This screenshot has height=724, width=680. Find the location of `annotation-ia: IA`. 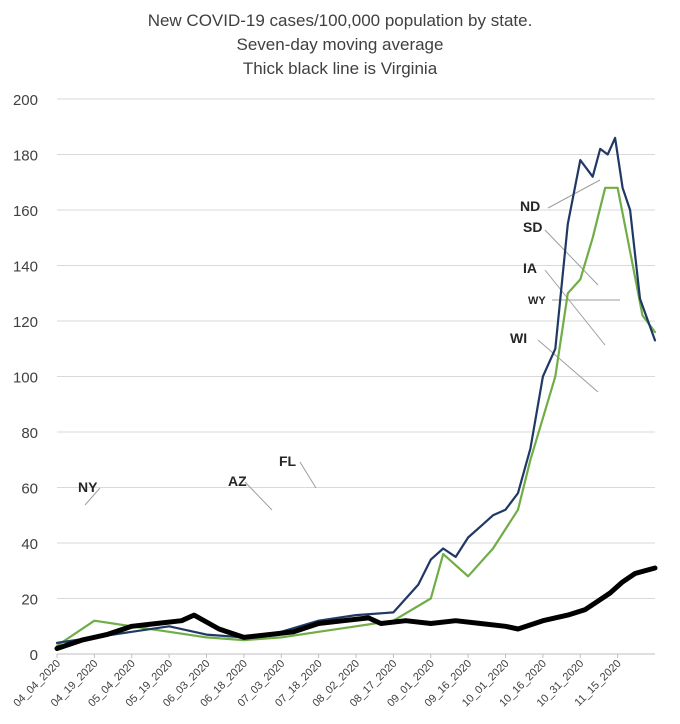

annotation-ia: IA is located at coordinates (530, 268).